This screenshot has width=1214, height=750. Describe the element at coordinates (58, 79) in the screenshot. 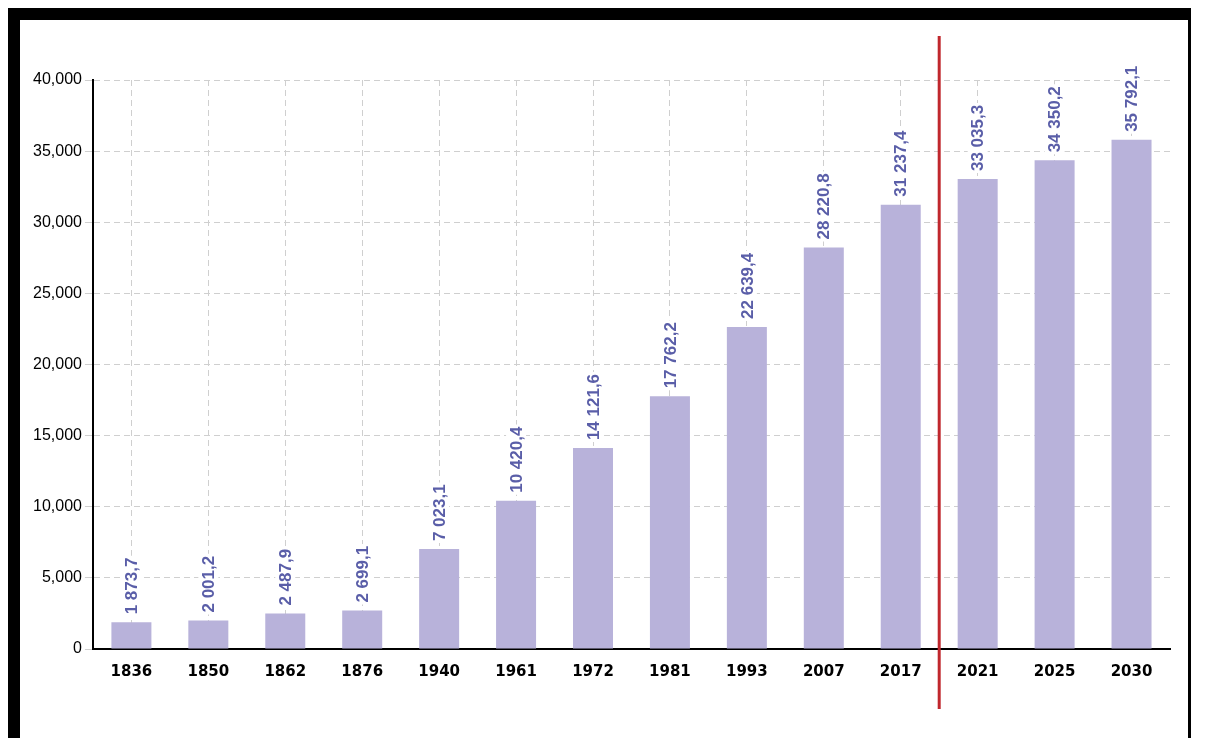

I see `y-tick-label: 40,000` at that location.